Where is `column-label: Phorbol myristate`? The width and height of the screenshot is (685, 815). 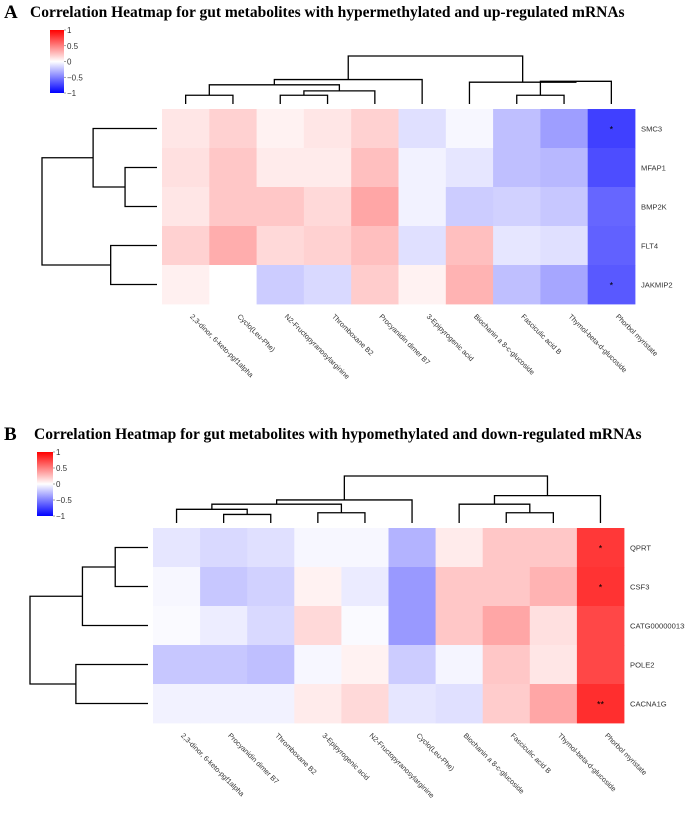
column-label: Phorbol myristate is located at coordinates (626, 754).